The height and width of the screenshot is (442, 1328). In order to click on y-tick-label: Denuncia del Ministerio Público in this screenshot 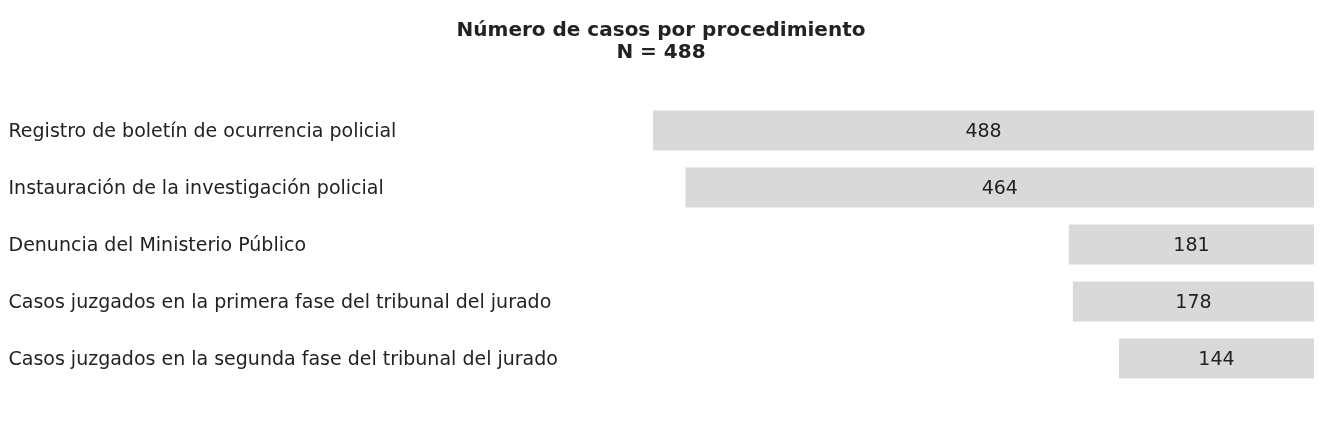, I will do `click(157, 243)`.